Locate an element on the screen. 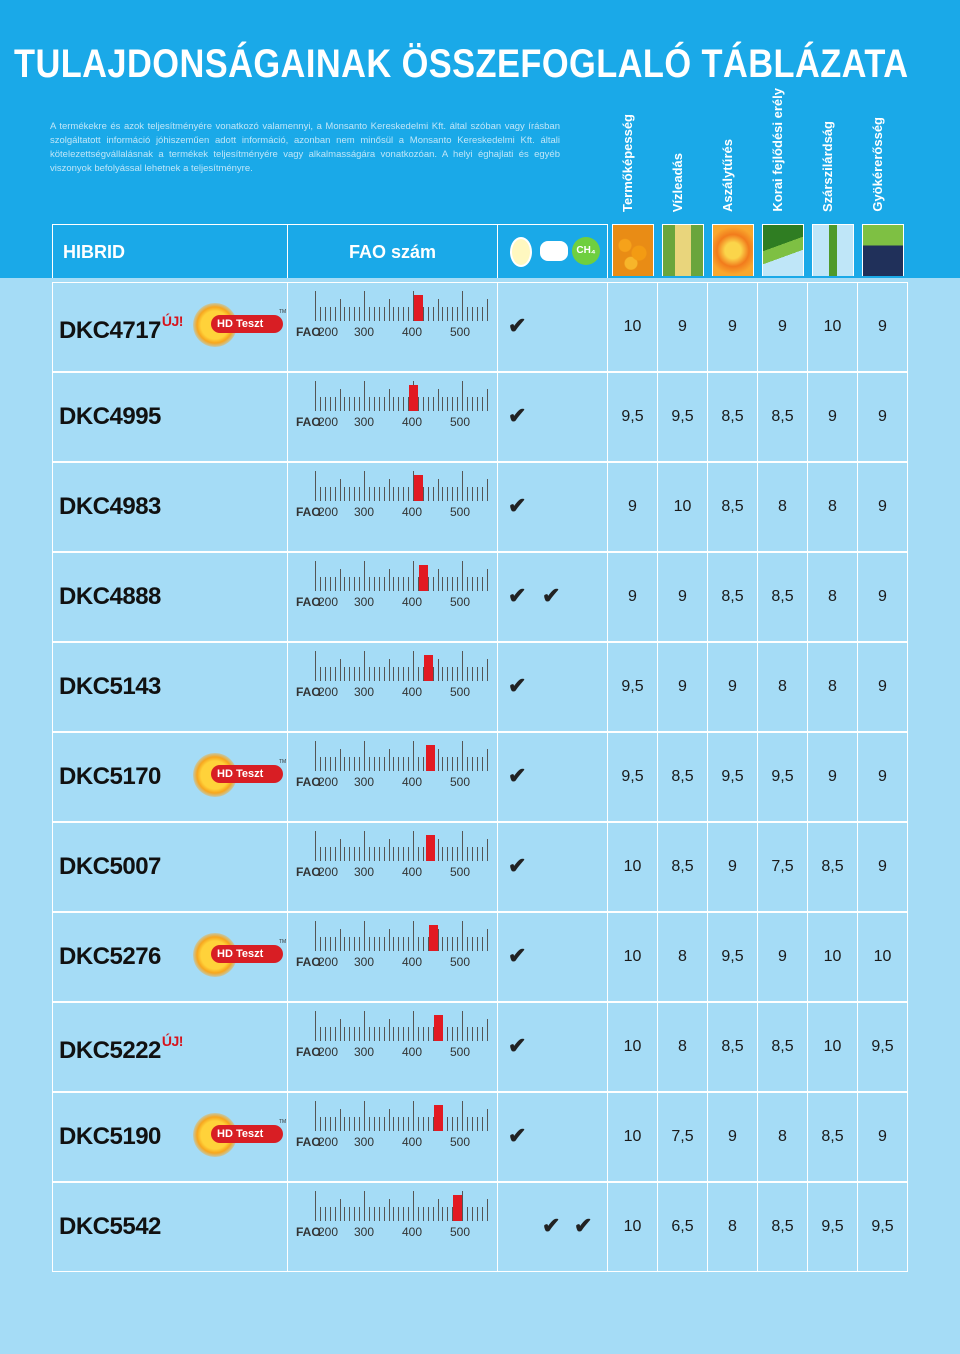 This screenshot has height=1354, width=960. usage-check-cell: ✔ is located at coordinates (553, 867).